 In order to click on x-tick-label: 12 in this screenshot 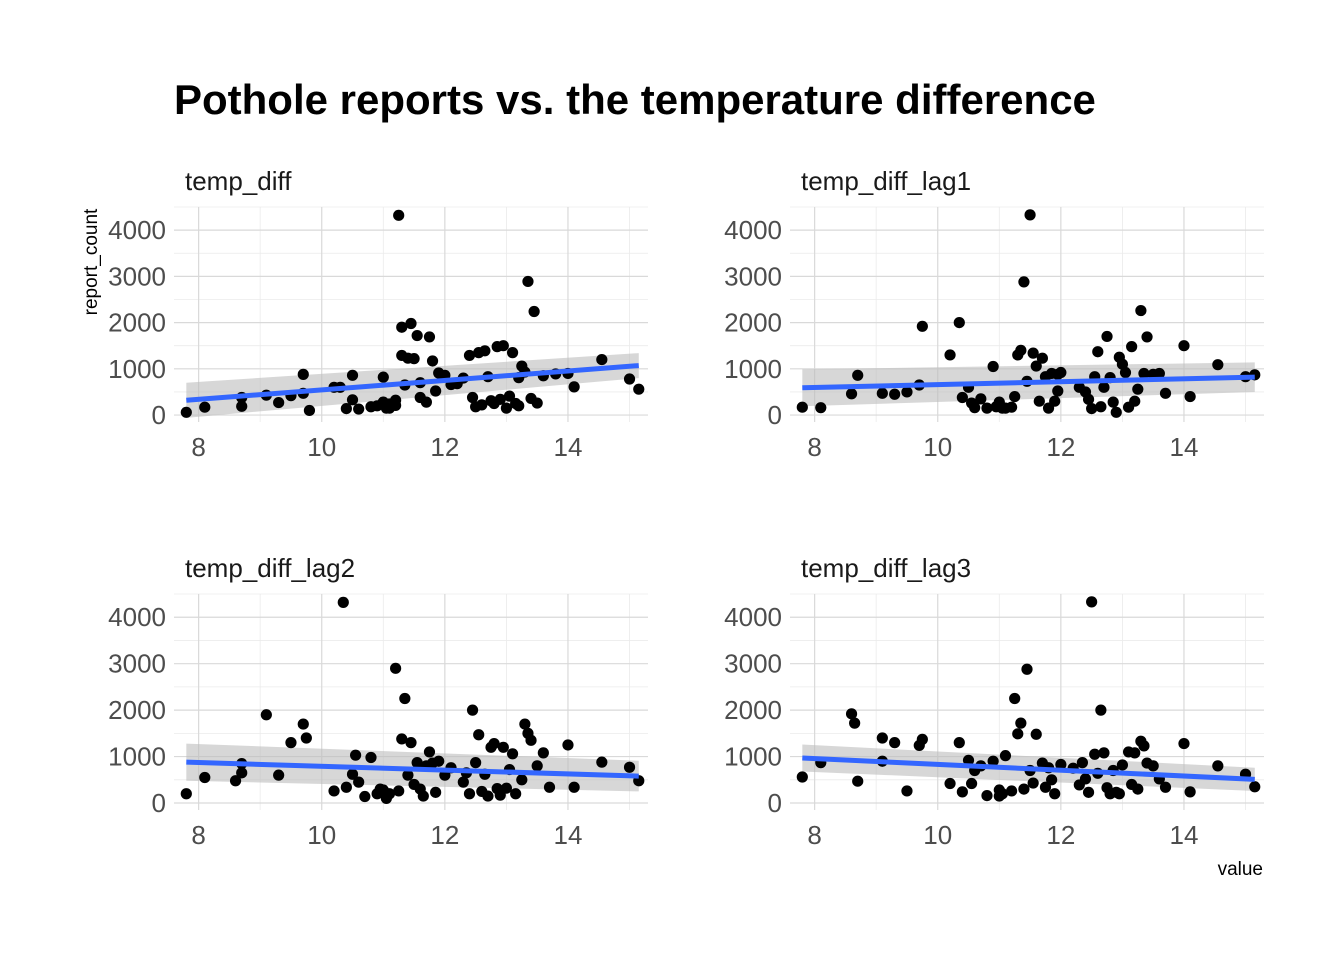, I will do `click(444, 447)`.